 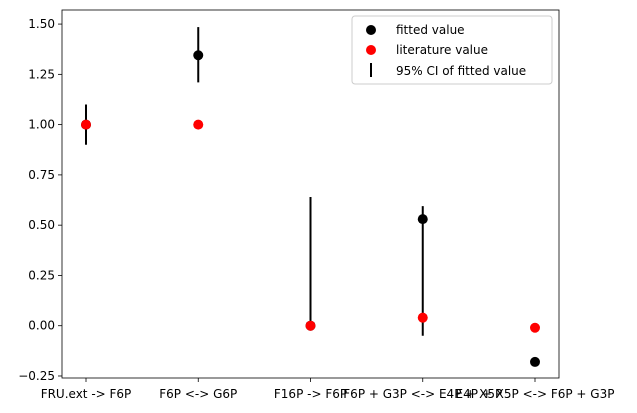 I want to click on y-tick-label: −0.25, so click(x=36, y=376).